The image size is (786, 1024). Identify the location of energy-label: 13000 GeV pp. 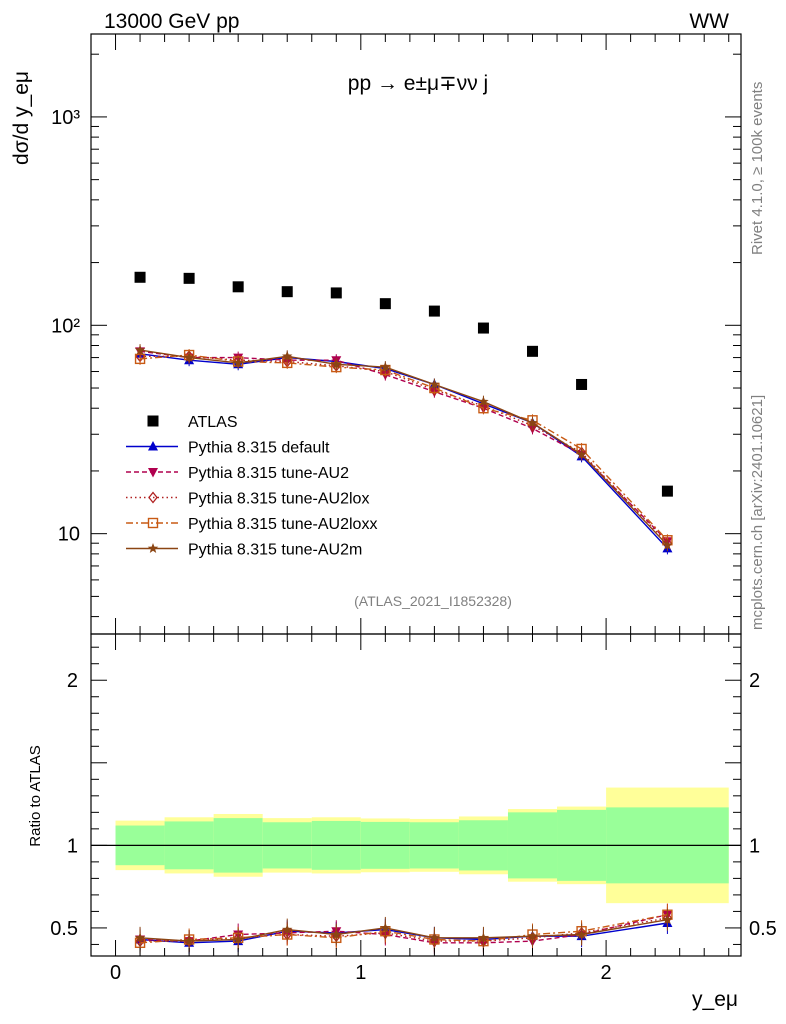
(171, 21).